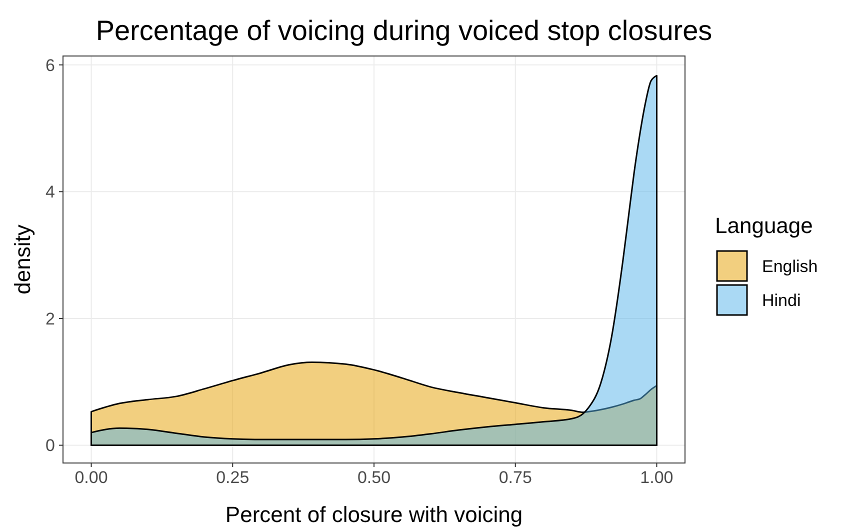 The width and height of the screenshot is (850, 529). Describe the element at coordinates (764, 225) in the screenshot. I see `legend-title: Language` at that location.